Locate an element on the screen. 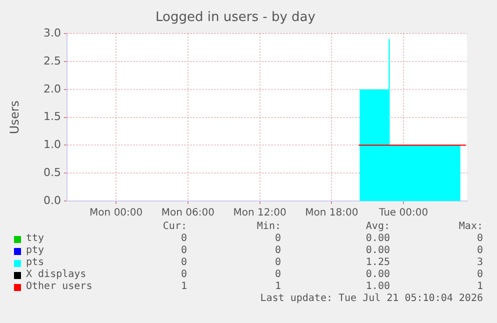 The width and height of the screenshot is (497, 323). x-tick-label: Mon 00:00 is located at coordinates (116, 213).